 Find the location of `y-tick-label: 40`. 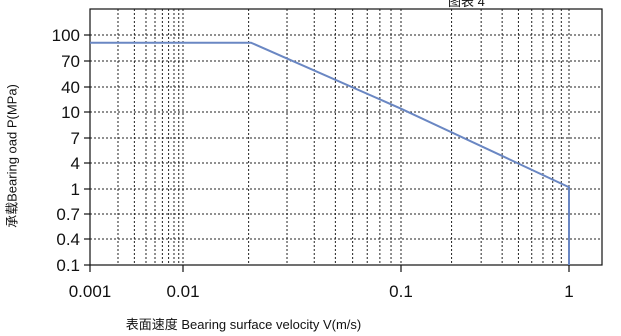

y-tick-label: 40 is located at coordinates (70, 87).